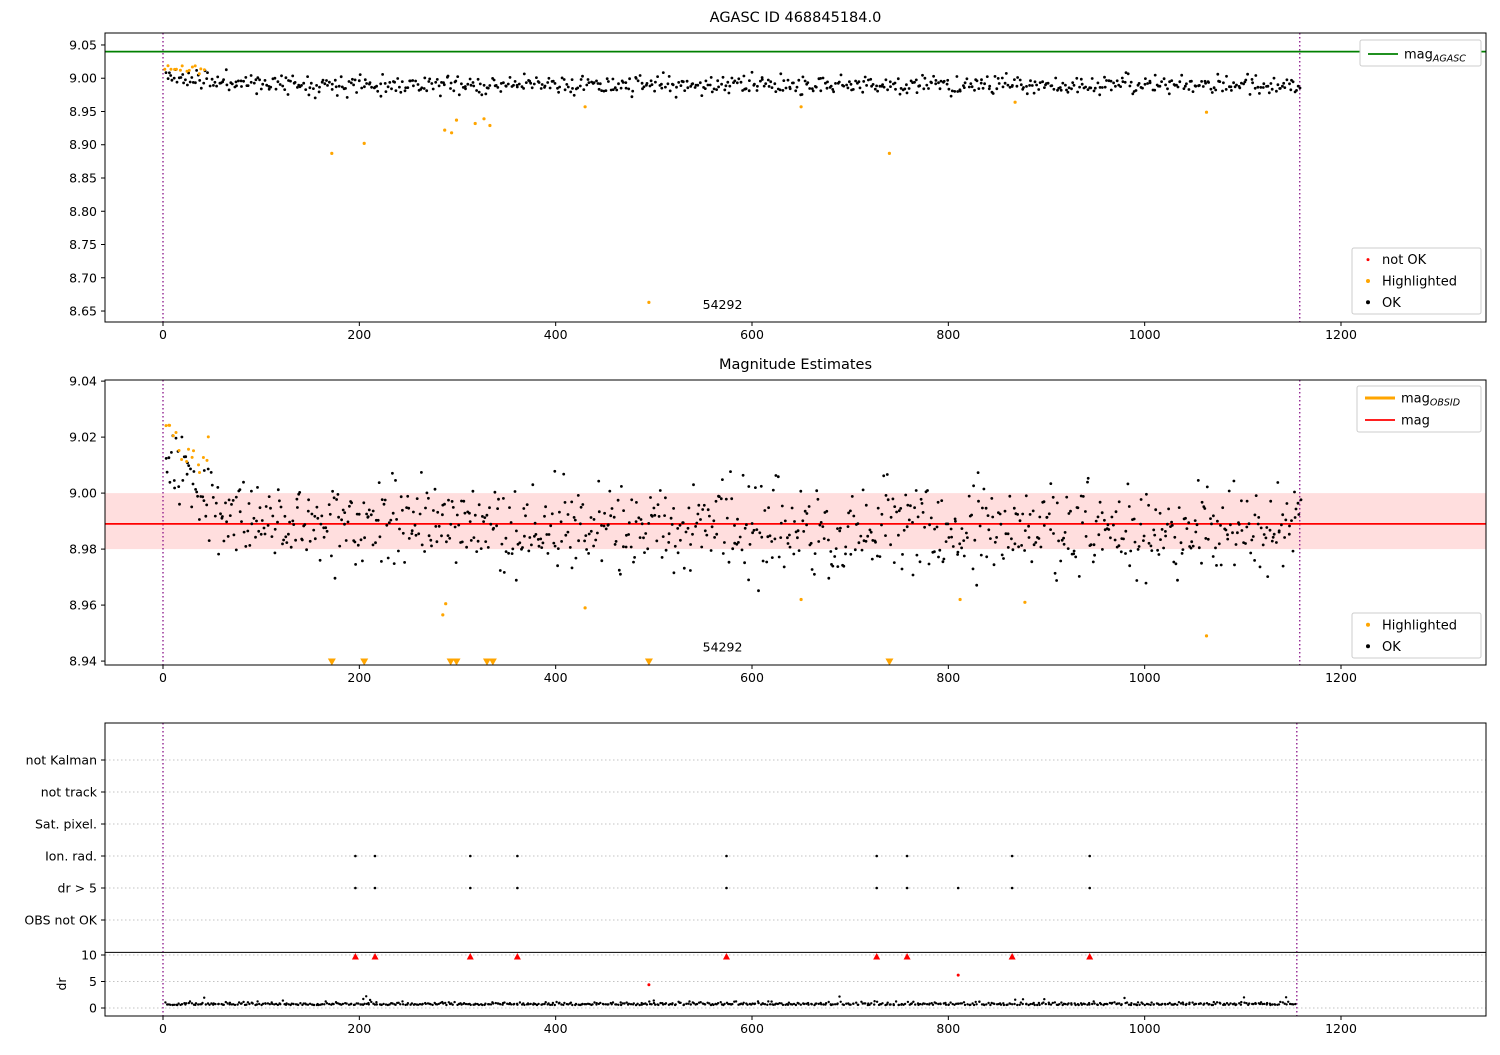 This screenshot has width=1500, height=1055. What do you see at coordinates (83, 111) in the screenshot?
I see `y-tick-label: 8.95` at bounding box center [83, 111].